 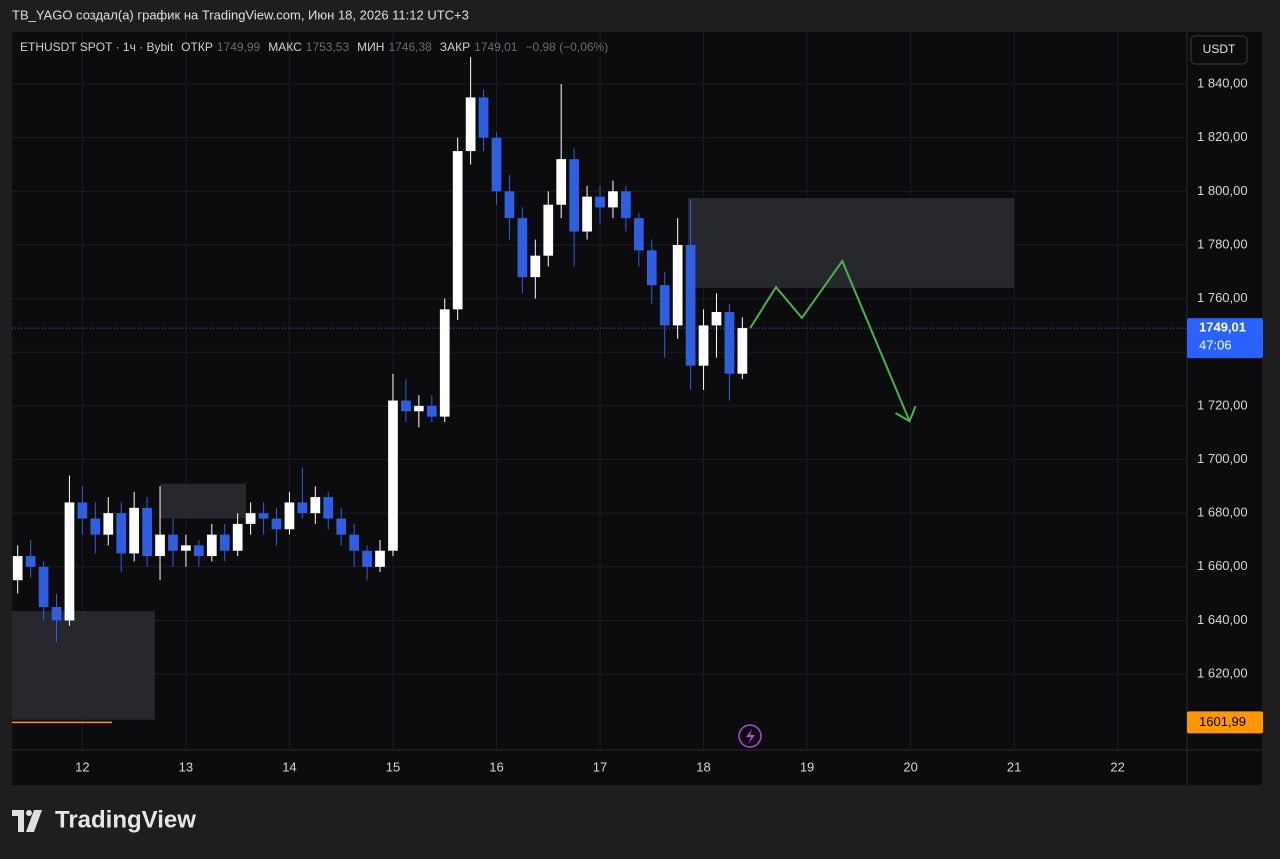 I want to click on brand: TradingView, so click(x=125, y=819).